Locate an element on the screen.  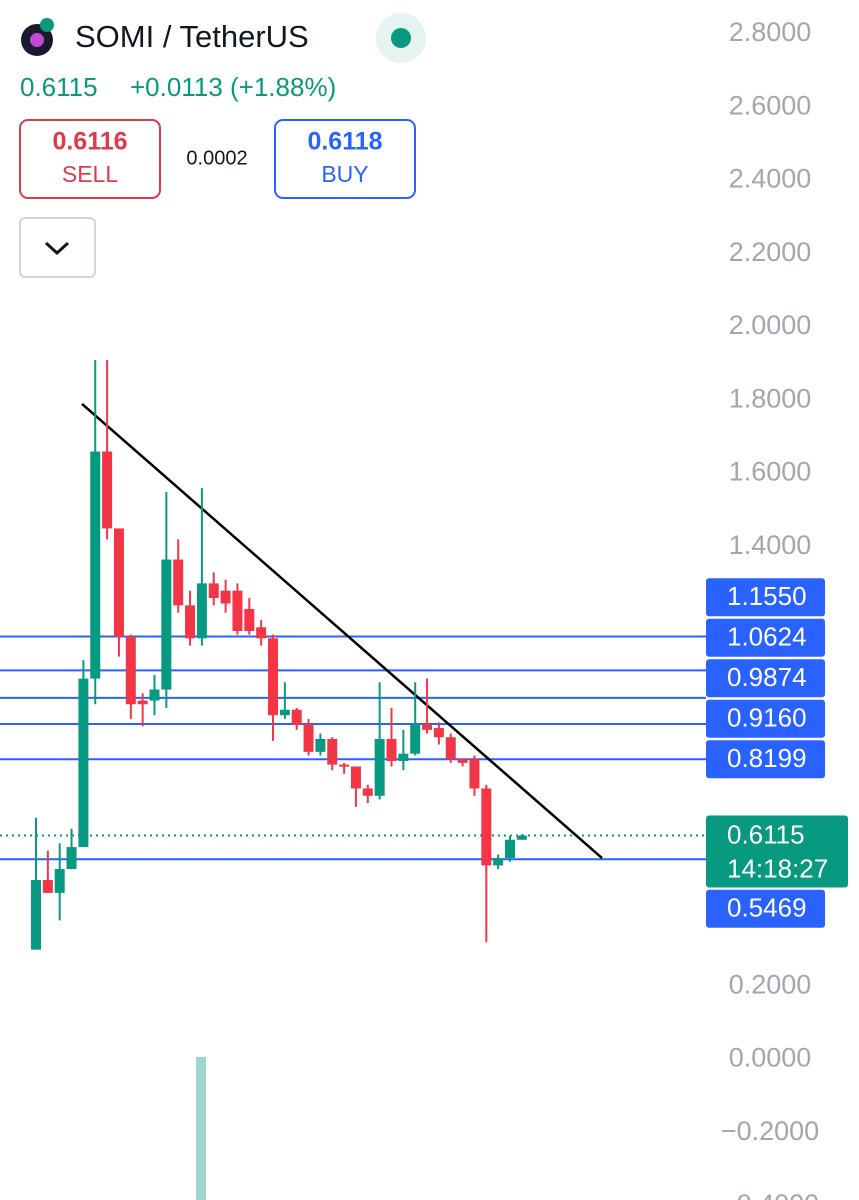
y-tick-label: 0.2000 is located at coordinates (770, 984).